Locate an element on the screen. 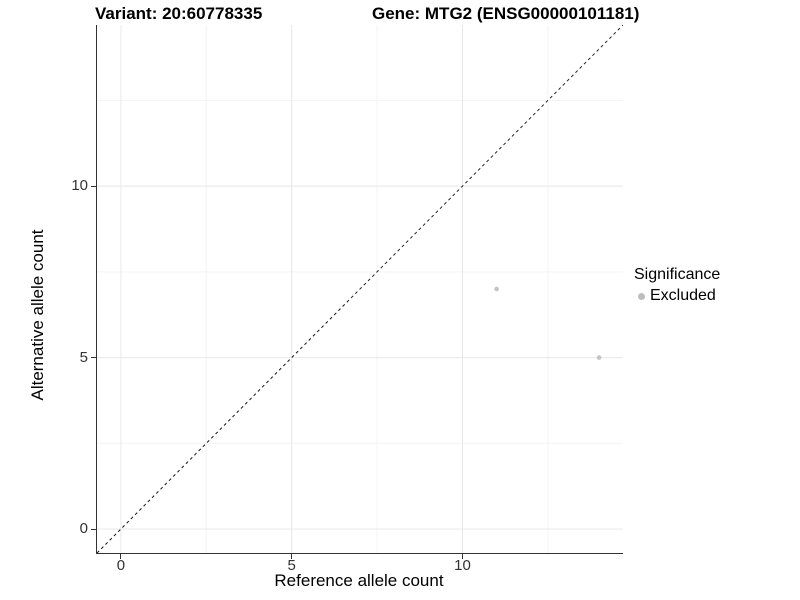 The width and height of the screenshot is (800, 600). x-tick-label: 10 is located at coordinates (462, 565).